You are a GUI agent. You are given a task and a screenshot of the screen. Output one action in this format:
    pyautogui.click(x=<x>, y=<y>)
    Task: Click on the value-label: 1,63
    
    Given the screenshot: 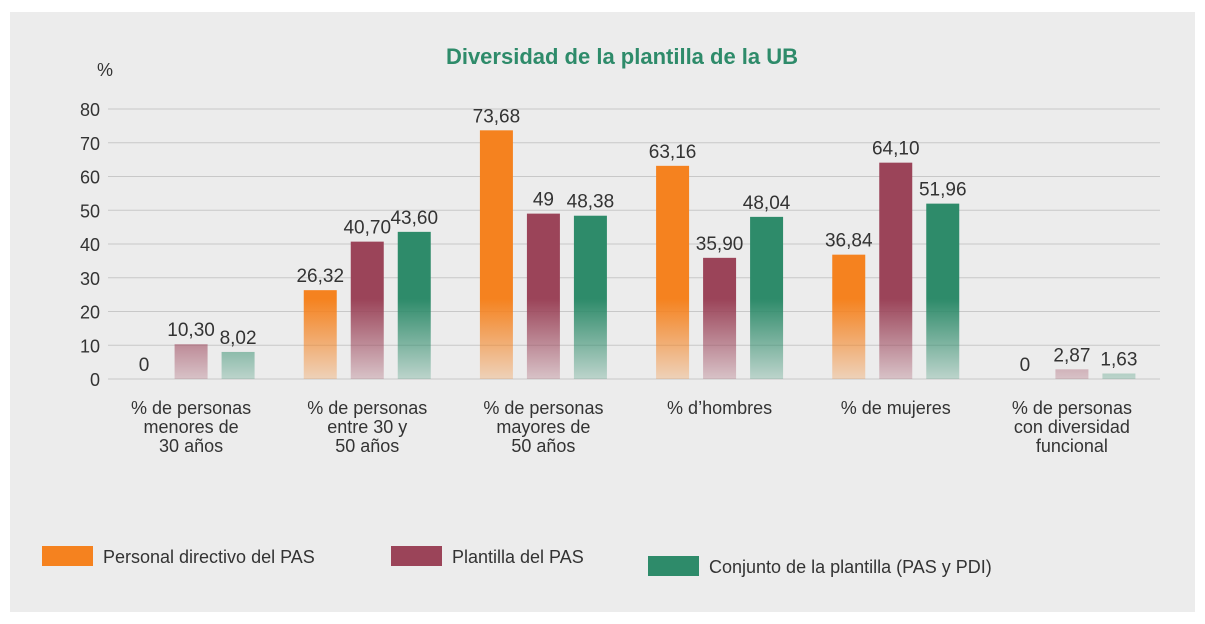 What is the action you would take?
    pyautogui.click(x=1118, y=359)
    